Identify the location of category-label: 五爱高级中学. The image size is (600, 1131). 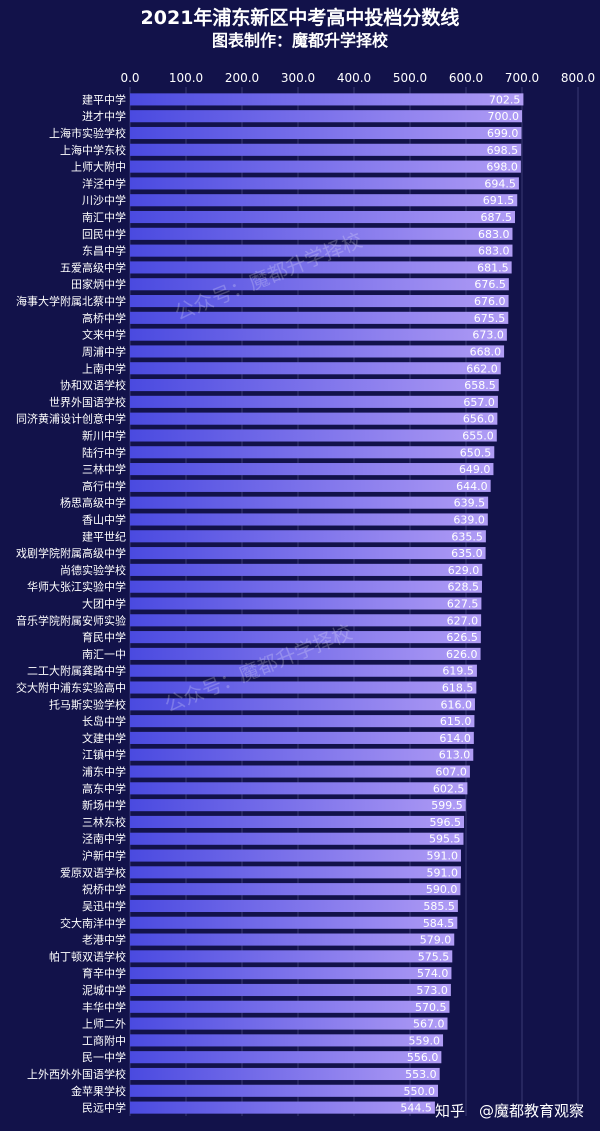
(93, 267).